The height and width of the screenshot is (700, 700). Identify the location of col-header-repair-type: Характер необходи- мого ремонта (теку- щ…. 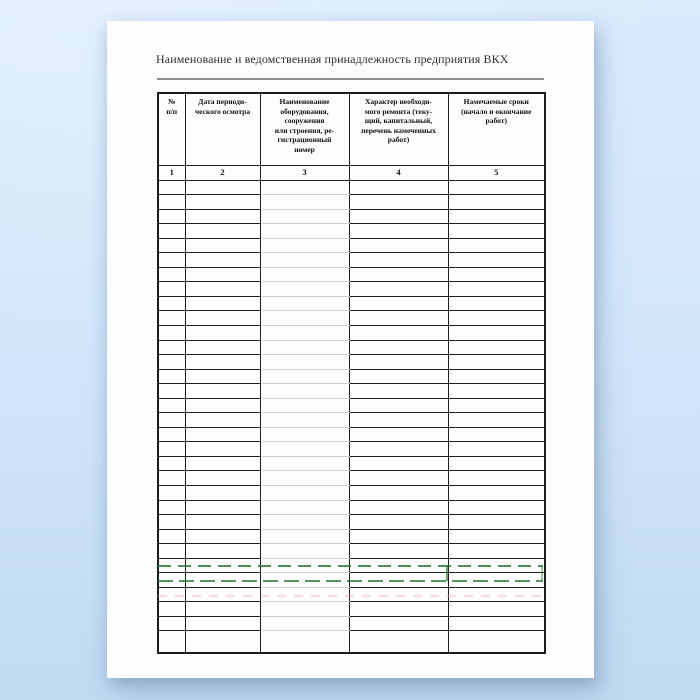
(398, 129).